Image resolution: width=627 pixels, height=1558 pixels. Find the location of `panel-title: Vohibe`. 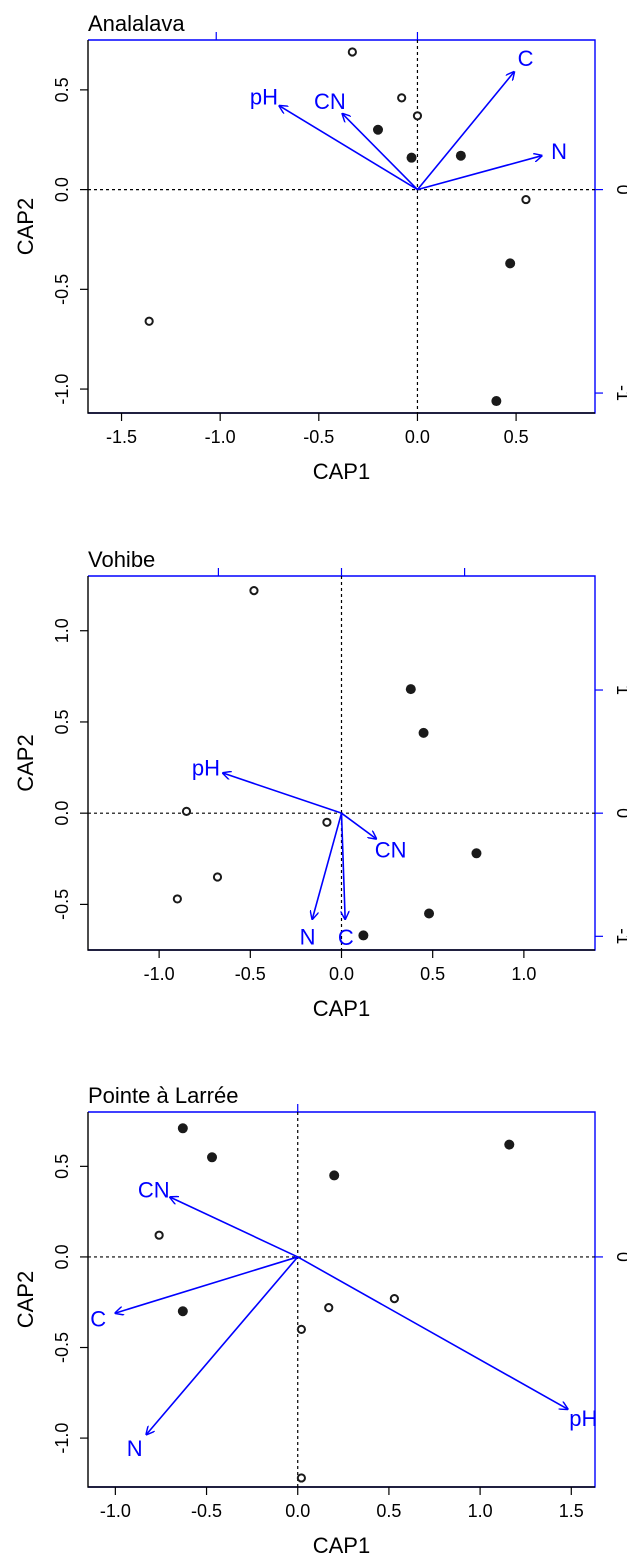

panel-title: Vohibe is located at coordinates (121, 559).